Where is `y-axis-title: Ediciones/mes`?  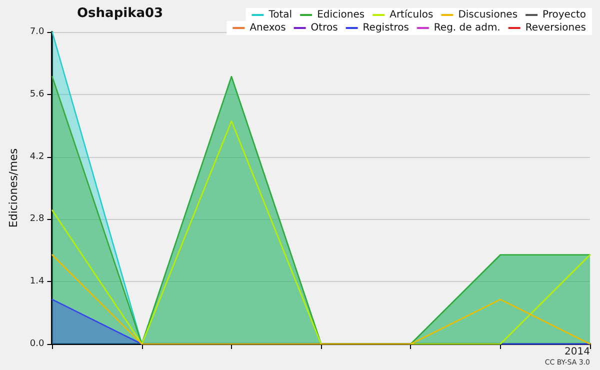 y-axis-title: Ediciones/mes is located at coordinates (13, 188).